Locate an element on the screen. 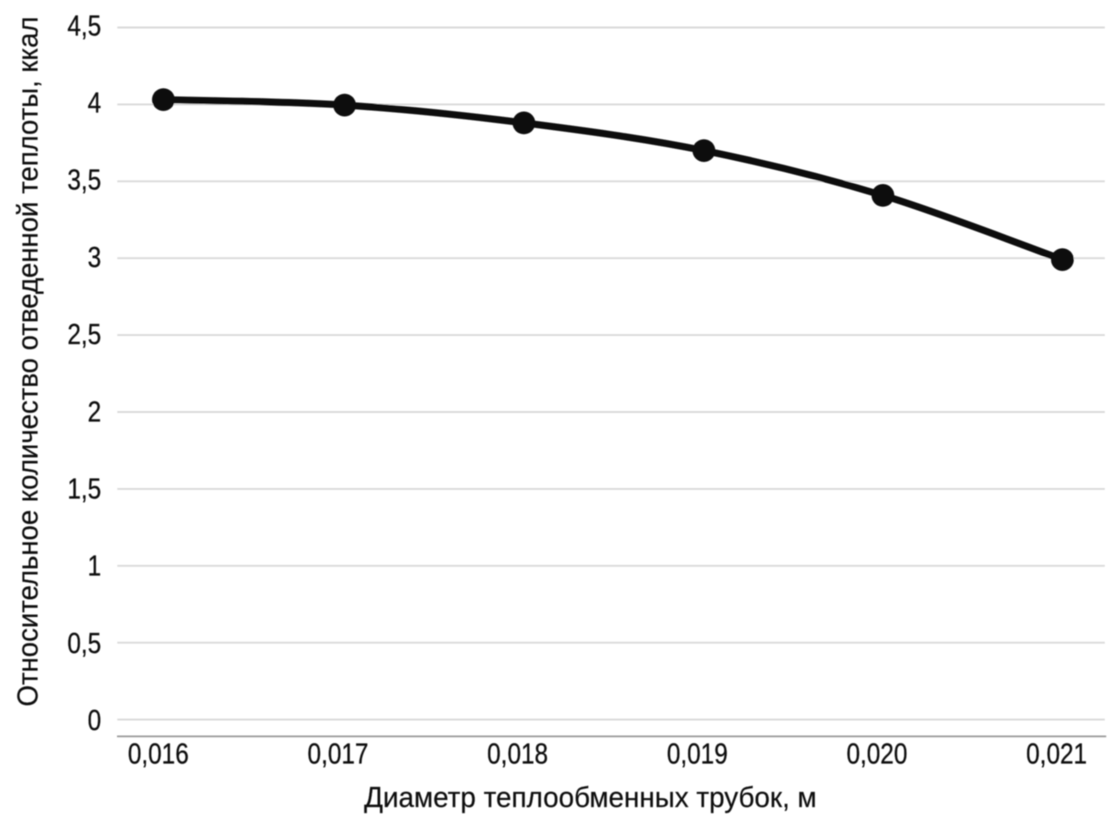 Image resolution: width=1120 pixels, height=825 pixels. svg-text: 4 is located at coordinates (95, 103).